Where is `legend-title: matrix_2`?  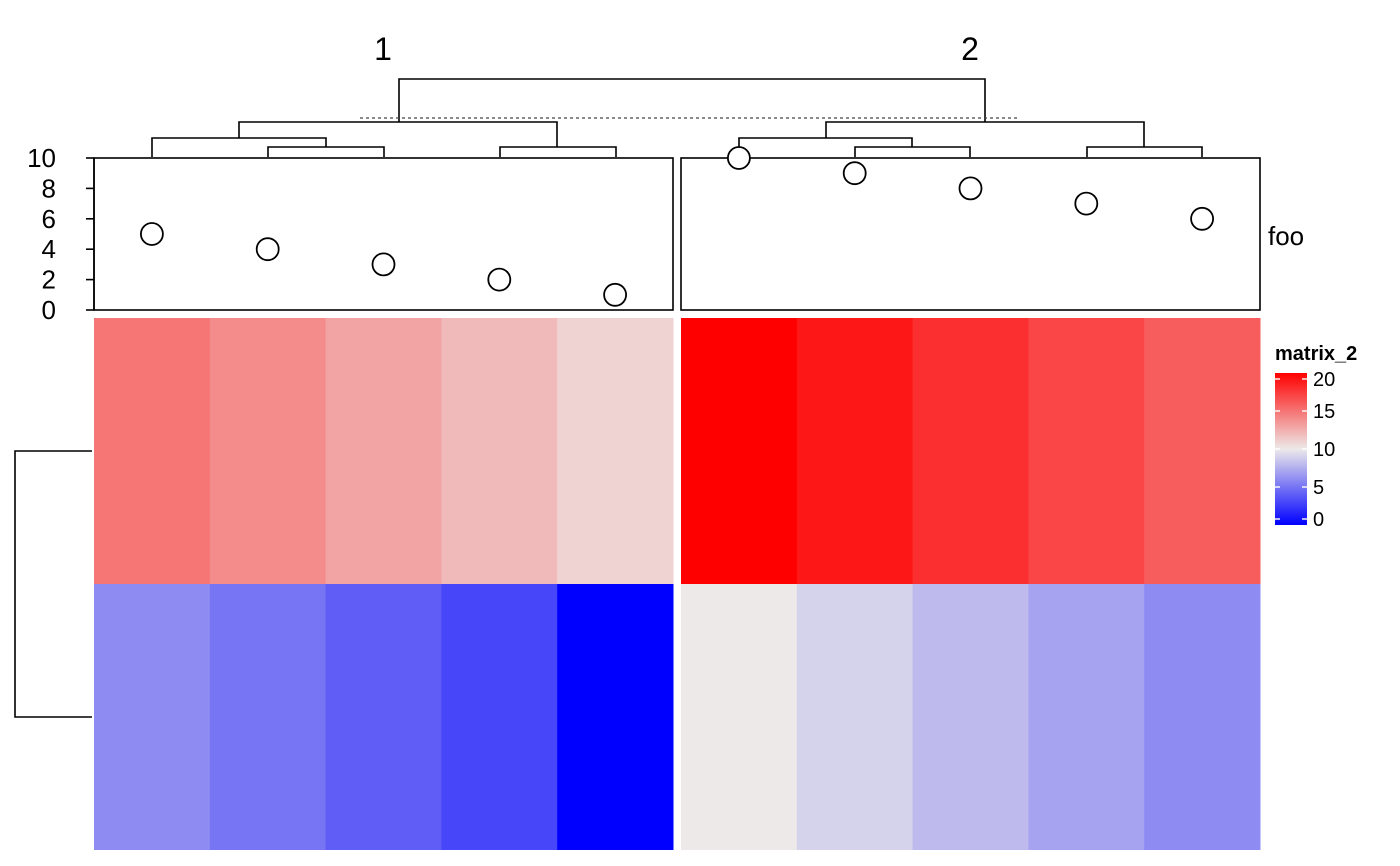 legend-title: matrix_2 is located at coordinates (1316, 354).